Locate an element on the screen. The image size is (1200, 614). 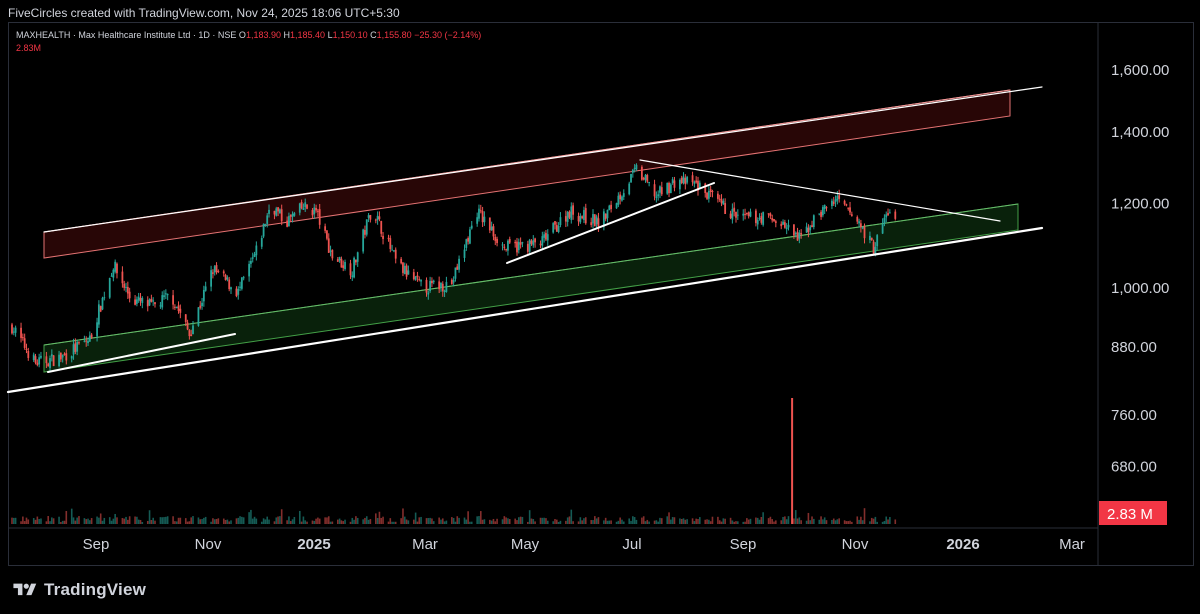
price-tick-label: 1,200.00 is located at coordinates (1140, 203).